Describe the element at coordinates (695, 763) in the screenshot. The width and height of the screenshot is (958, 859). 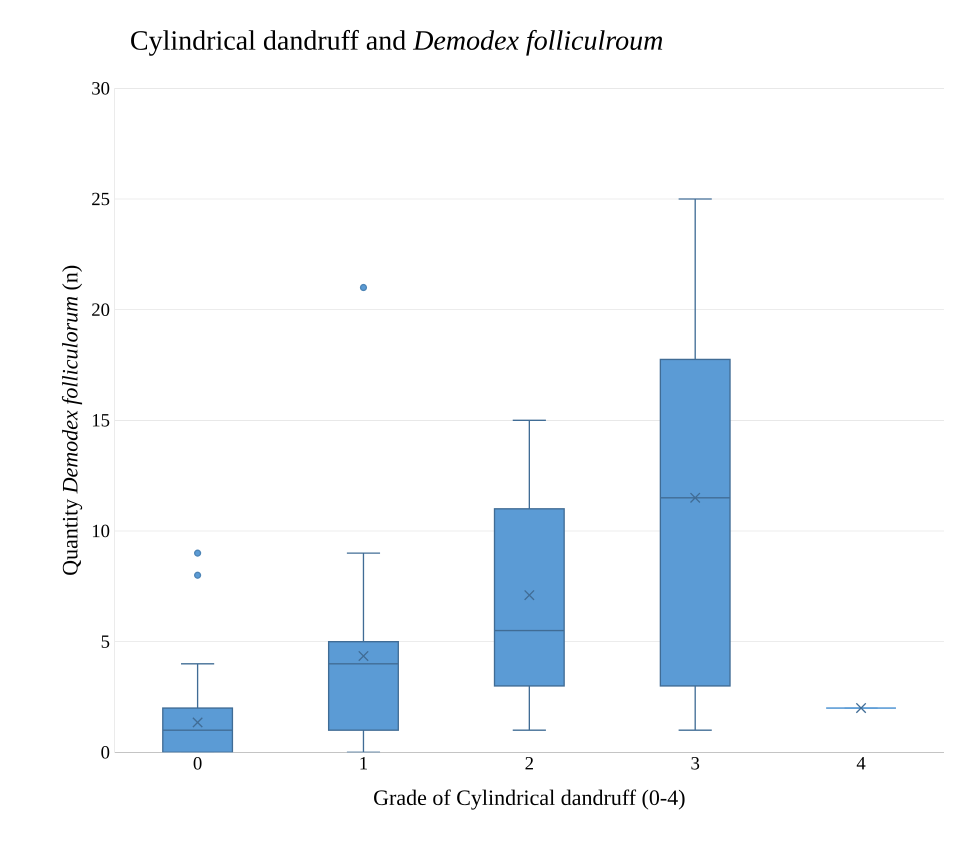
I see `x-tick-label: 3` at that location.